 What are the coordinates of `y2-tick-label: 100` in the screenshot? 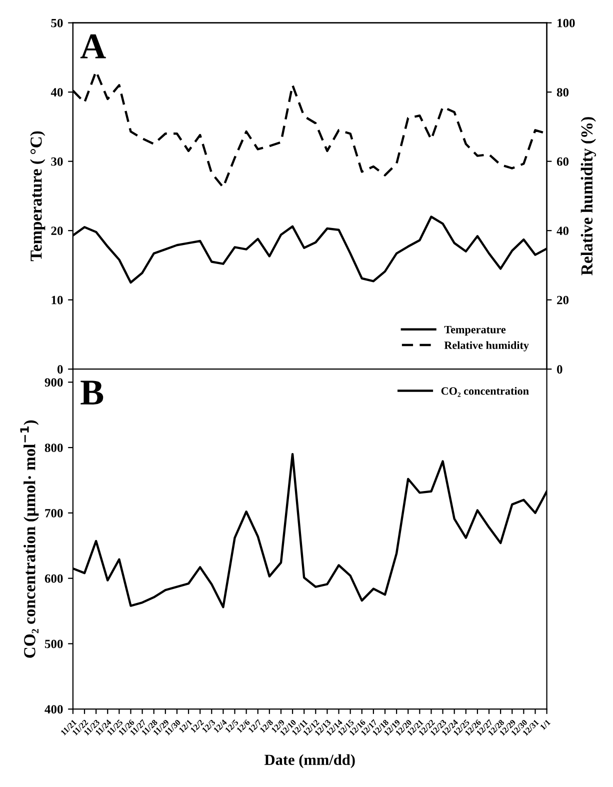 It's located at (566, 23).